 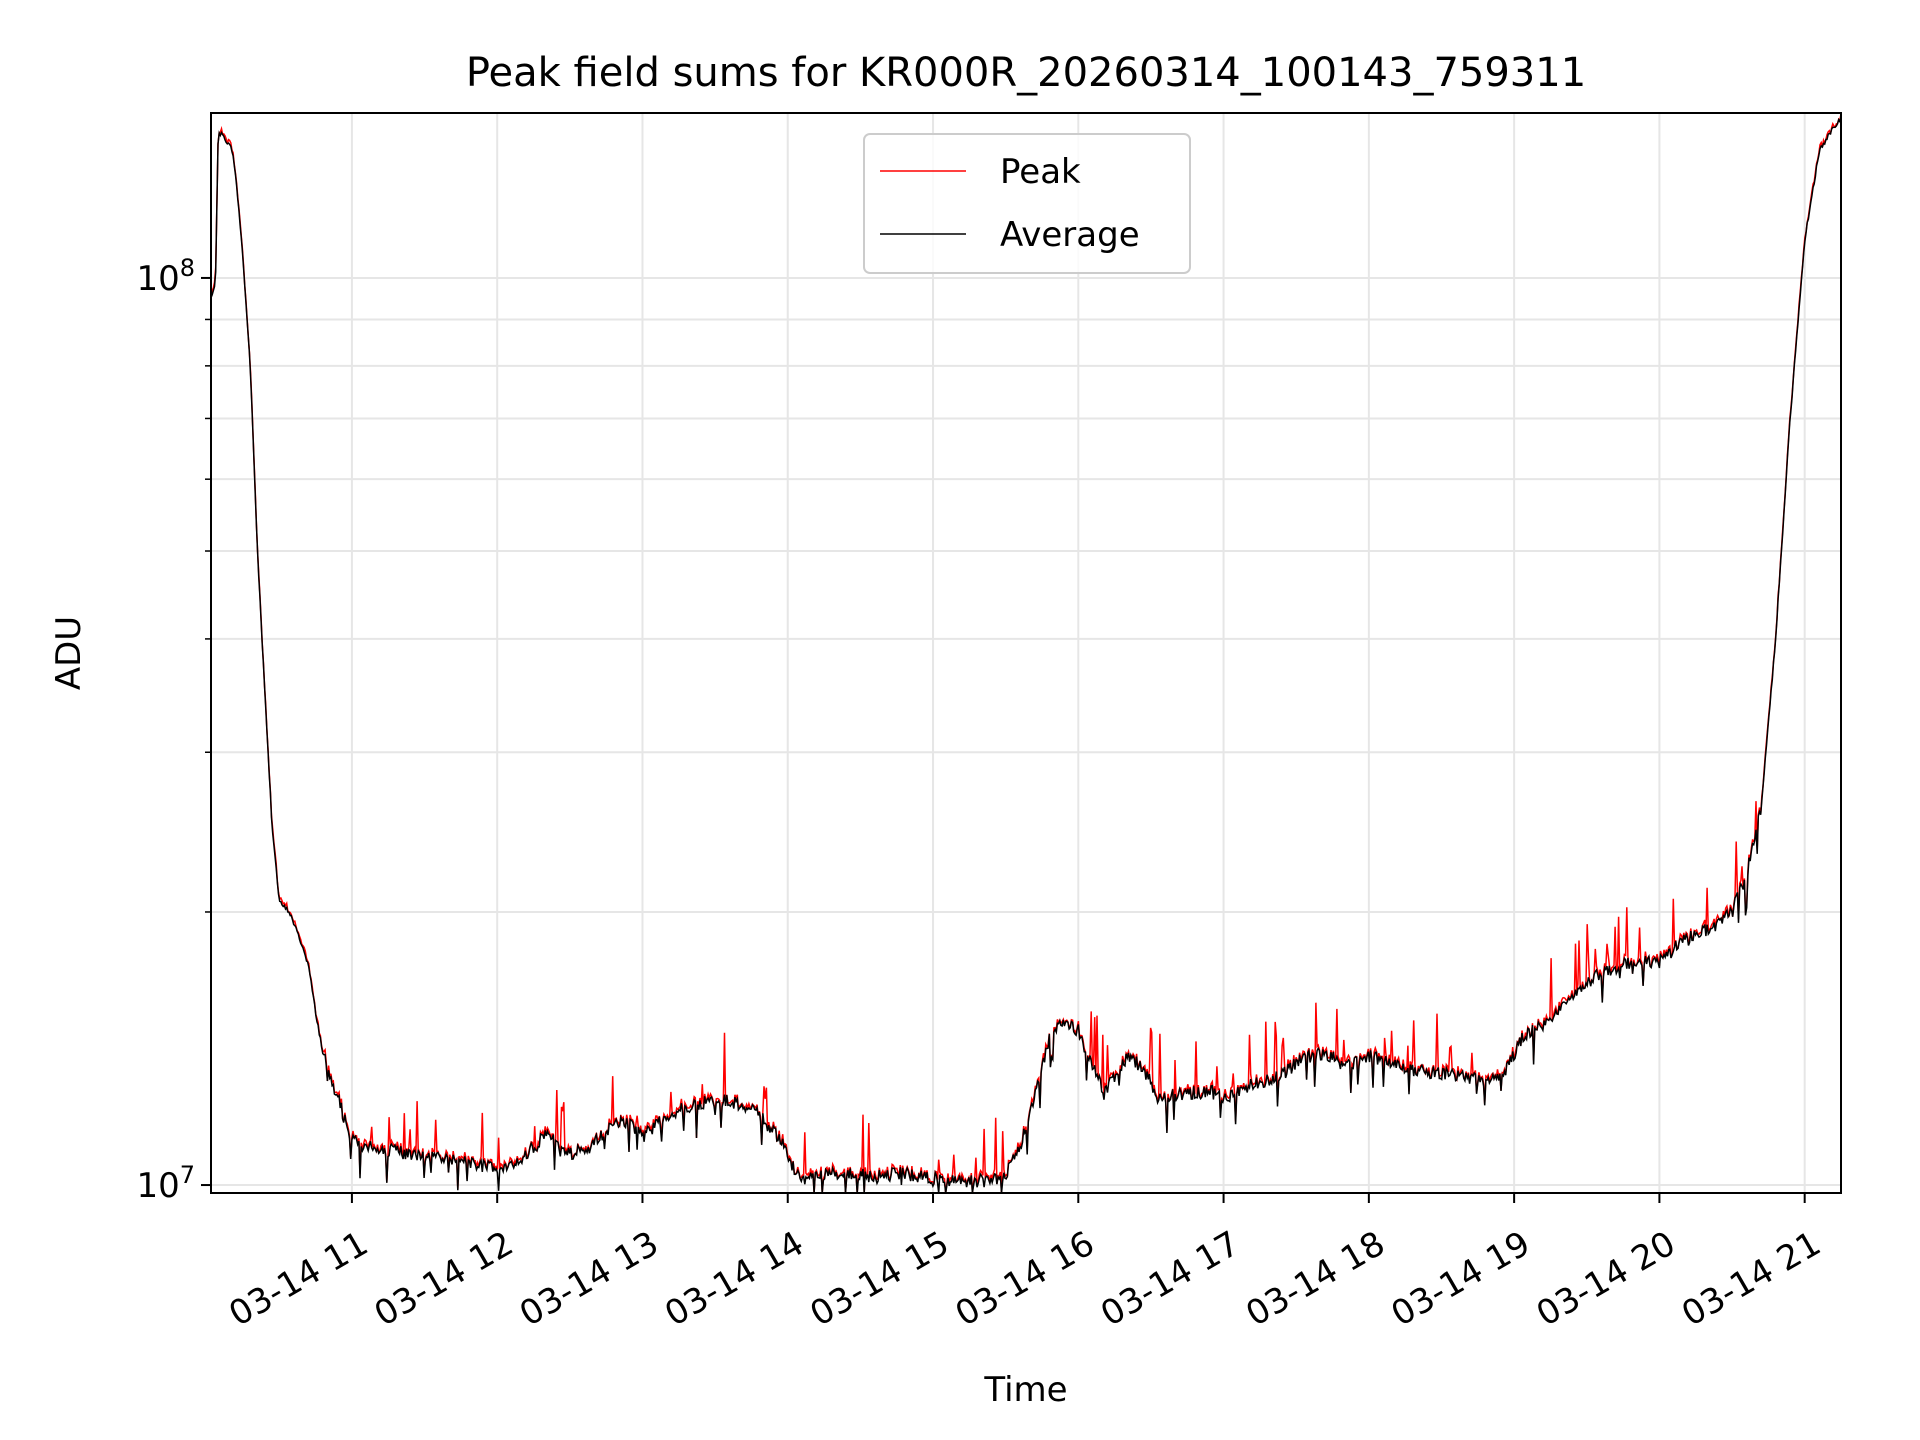 What do you see at coordinates (1070, 235) in the screenshot?
I see `legend-average-label: Average` at bounding box center [1070, 235].